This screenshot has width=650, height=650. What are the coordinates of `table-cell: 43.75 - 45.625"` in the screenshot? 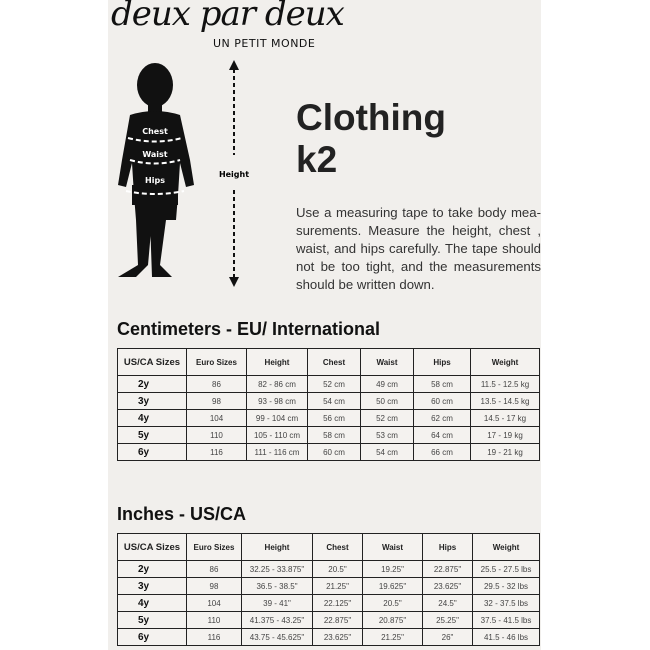 It's located at (277, 637).